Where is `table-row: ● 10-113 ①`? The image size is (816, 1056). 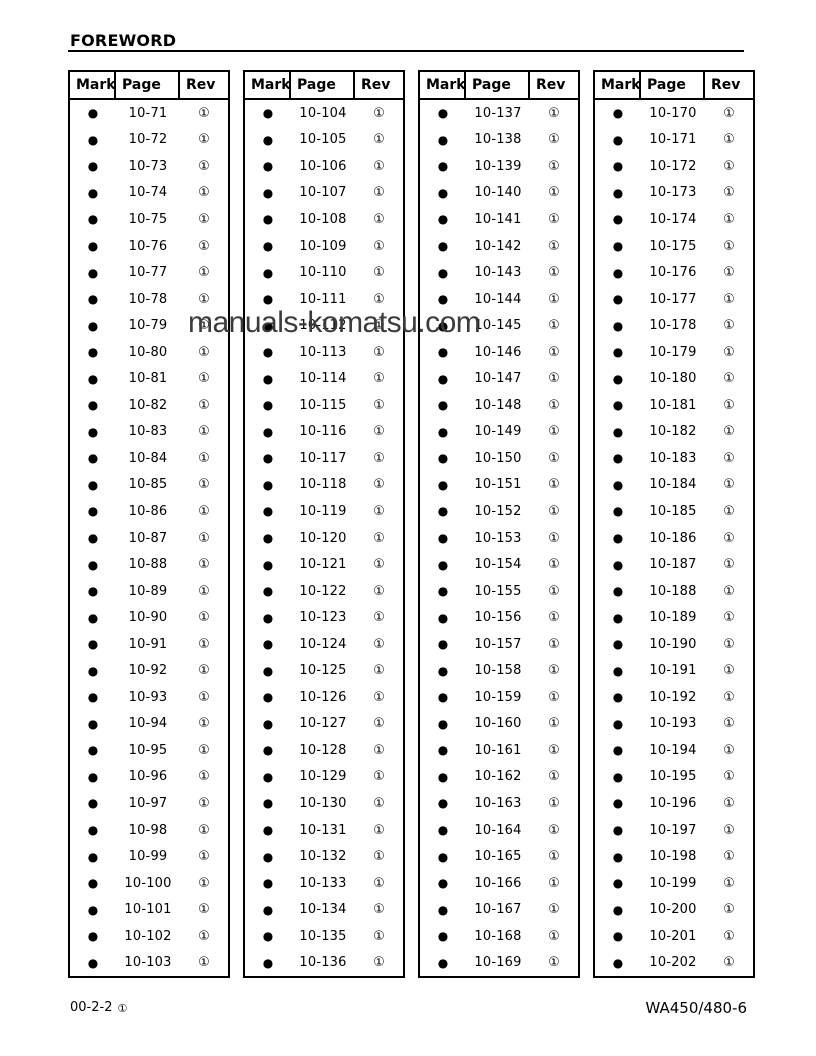
table-row: ● 10-113 ① is located at coordinates (324, 352).